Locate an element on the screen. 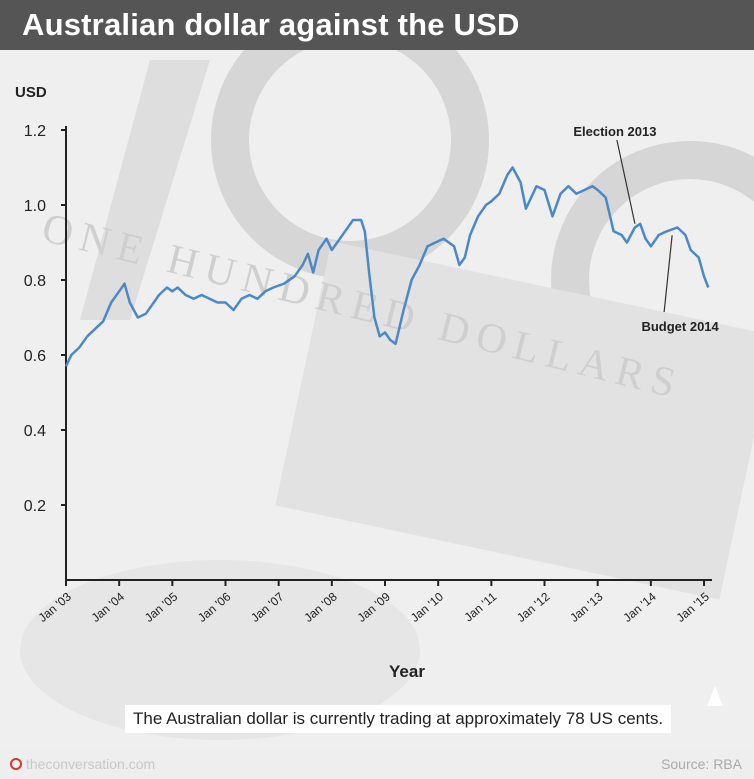 The image size is (754, 779). y-tick-label: 0.2 is located at coordinates (35, 506).